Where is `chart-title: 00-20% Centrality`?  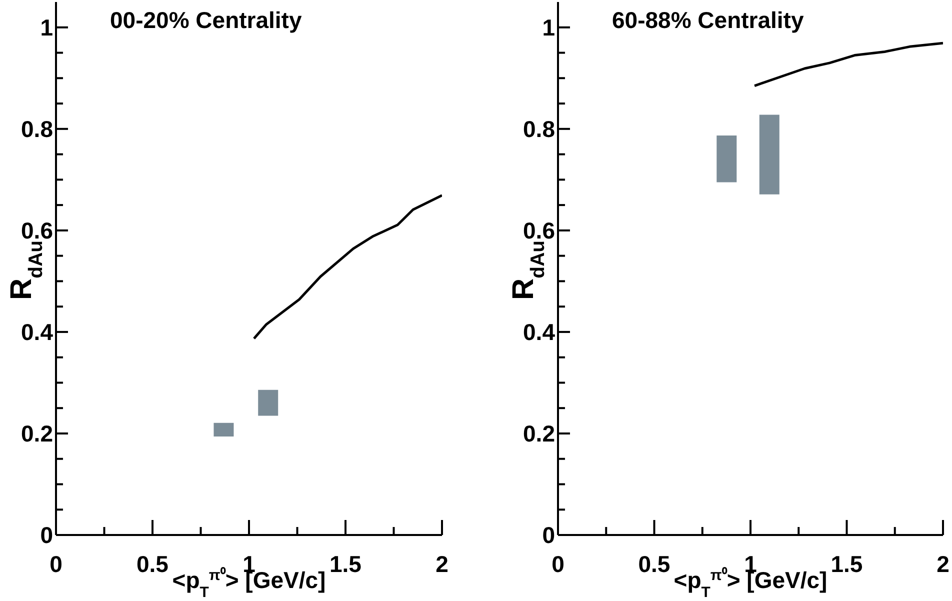 chart-title: 00-20% Centrality is located at coordinates (206, 20).